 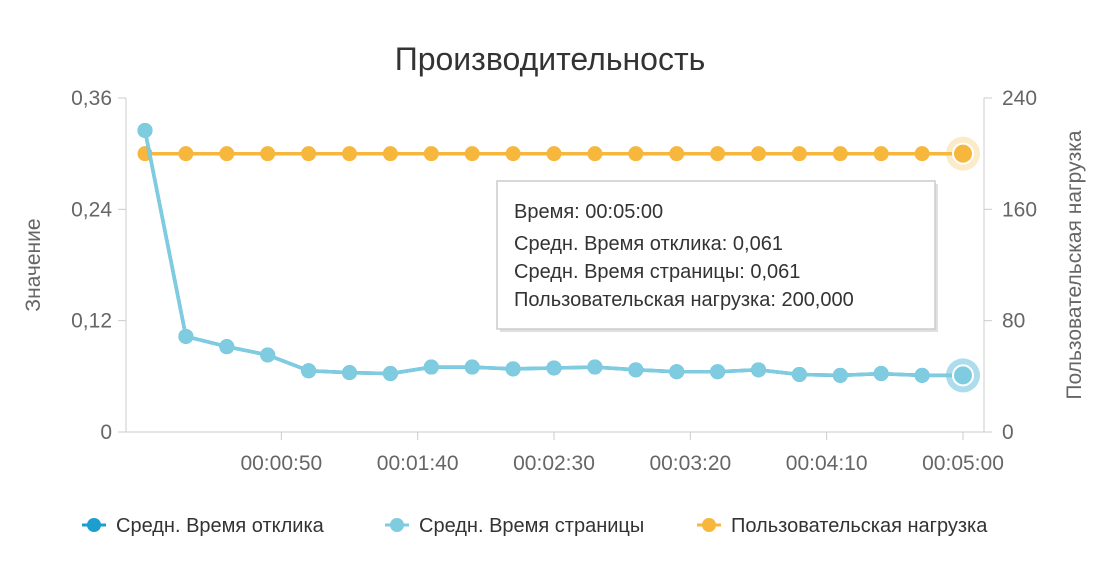 What do you see at coordinates (1008, 432) in the screenshot?
I see `right-tick-label: 0` at bounding box center [1008, 432].